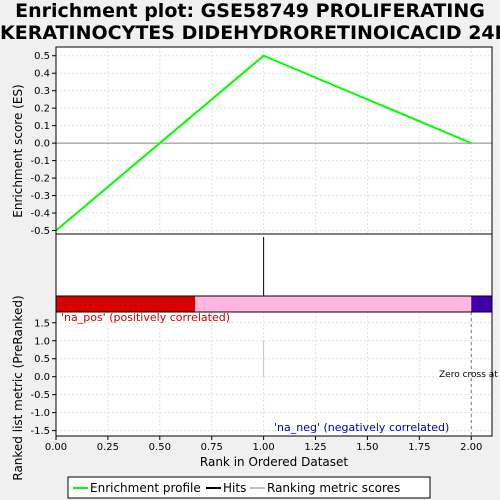  What do you see at coordinates (250, 11) in the screenshot?
I see `chart-title-line-1: Enrichment plot: GSE58749 PROLIFERATING` at bounding box center [250, 11].